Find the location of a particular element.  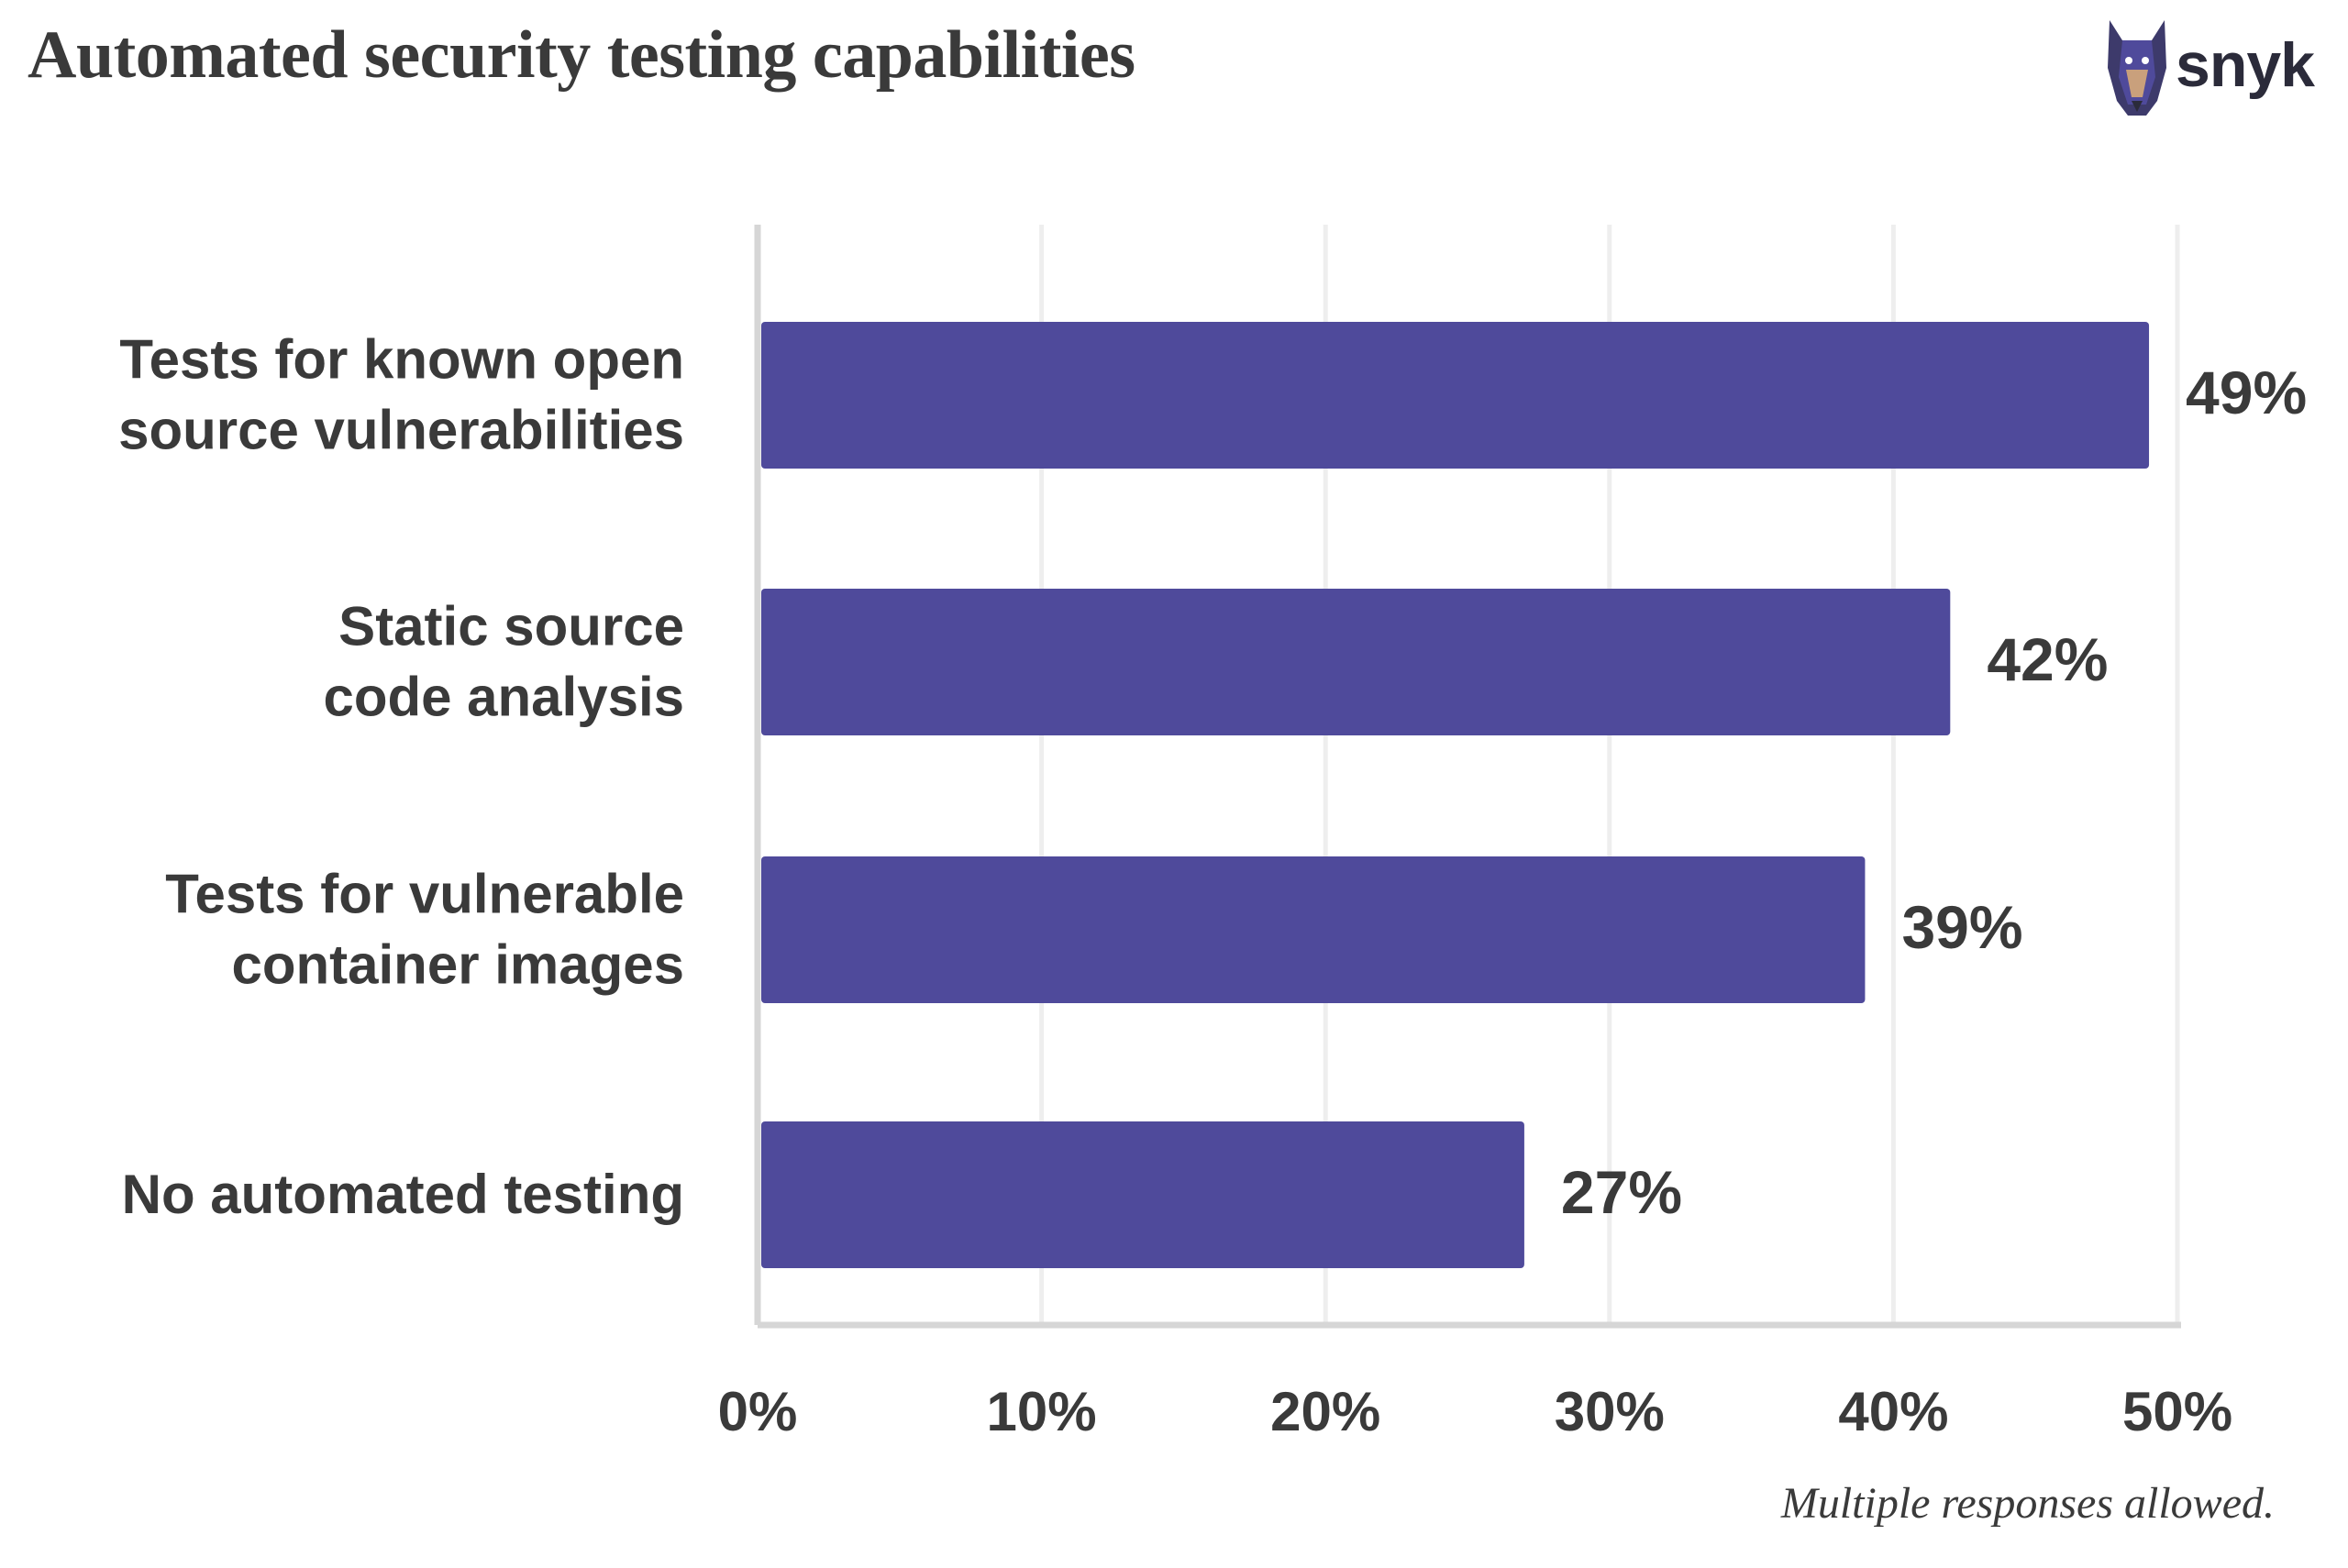

x-tick-label: 50% is located at coordinates (2177, 1411).